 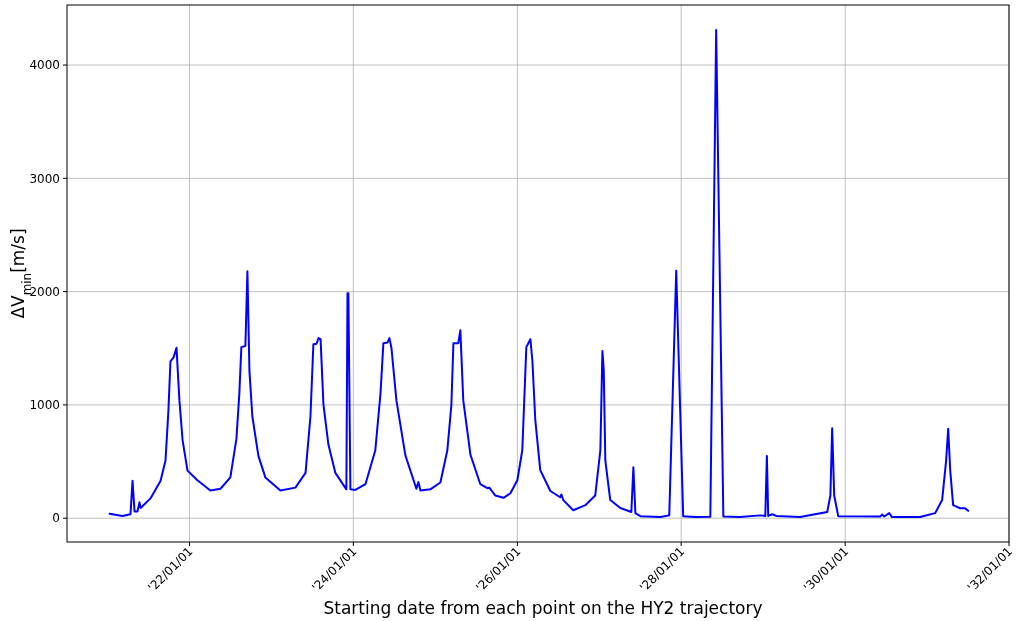 I want to click on y-tick-label: 3000, so click(x=44, y=178).